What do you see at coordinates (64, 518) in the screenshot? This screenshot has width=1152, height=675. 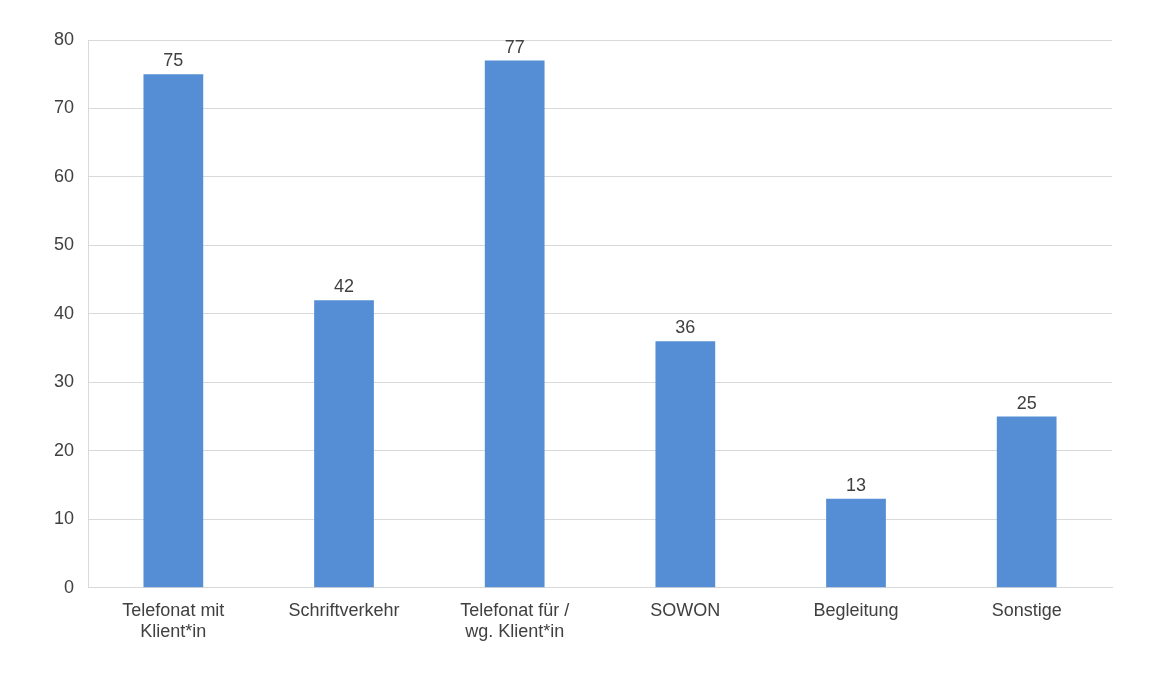 I see `y-tick-label: 10` at bounding box center [64, 518].